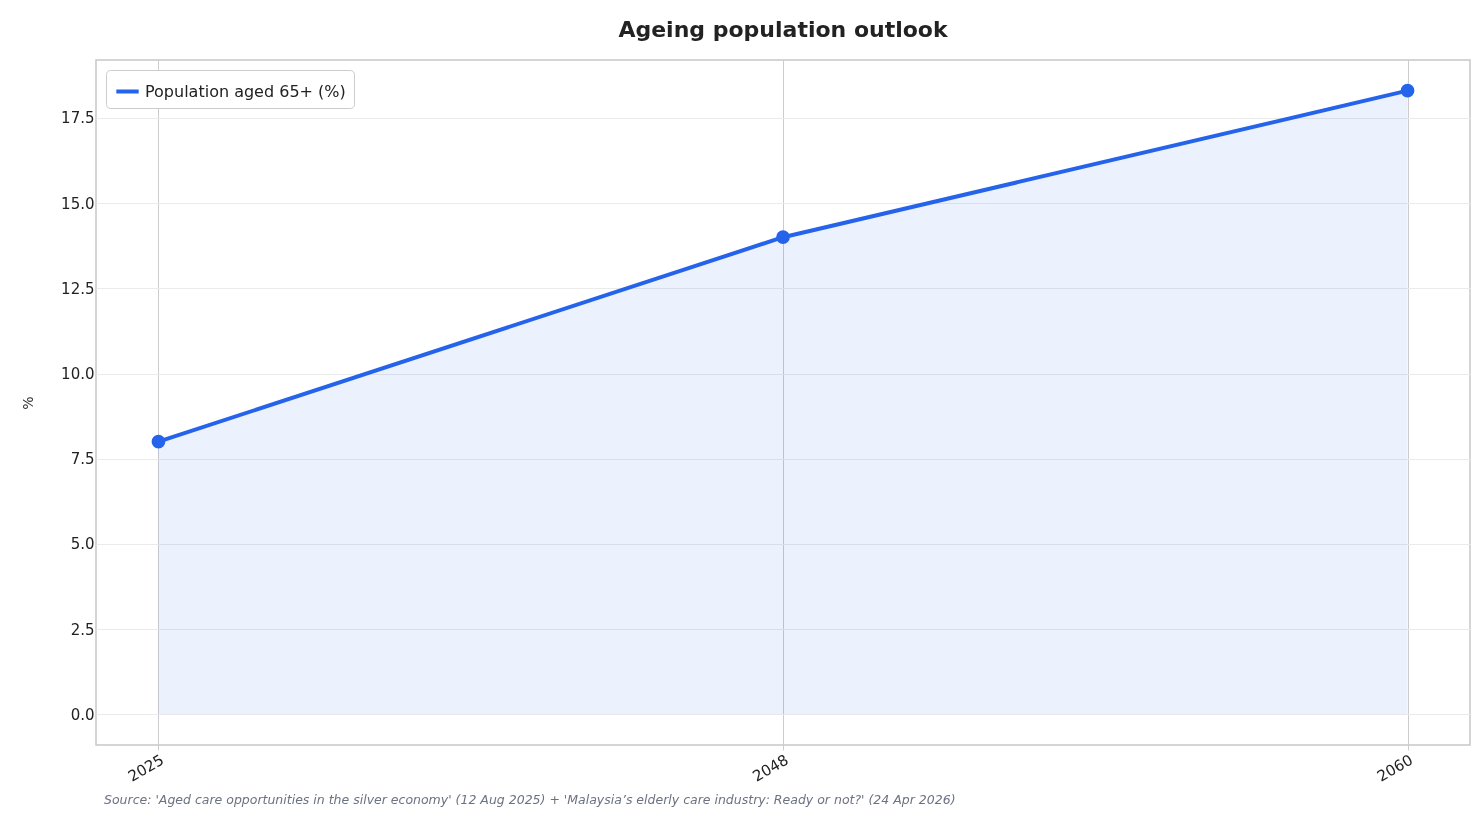 The width and height of the screenshot is (1484, 823). What do you see at coordinates (78, 118) in the screenshot?
I see `y-tick-label: 17.5` at bounding box center [78, 118].